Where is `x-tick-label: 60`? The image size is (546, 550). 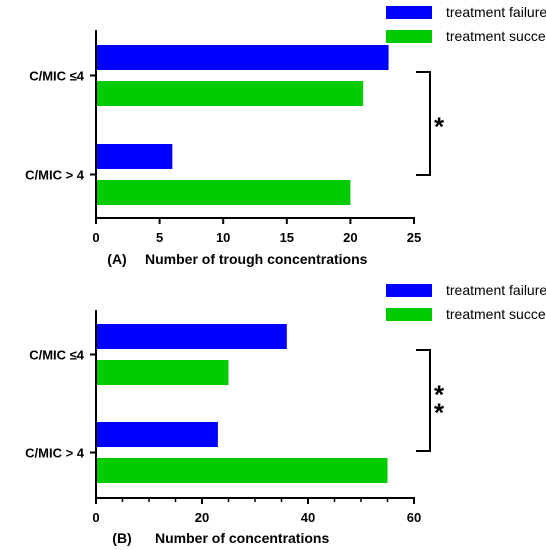 x-tick-label: 60 is located at coordinates (414, 517).